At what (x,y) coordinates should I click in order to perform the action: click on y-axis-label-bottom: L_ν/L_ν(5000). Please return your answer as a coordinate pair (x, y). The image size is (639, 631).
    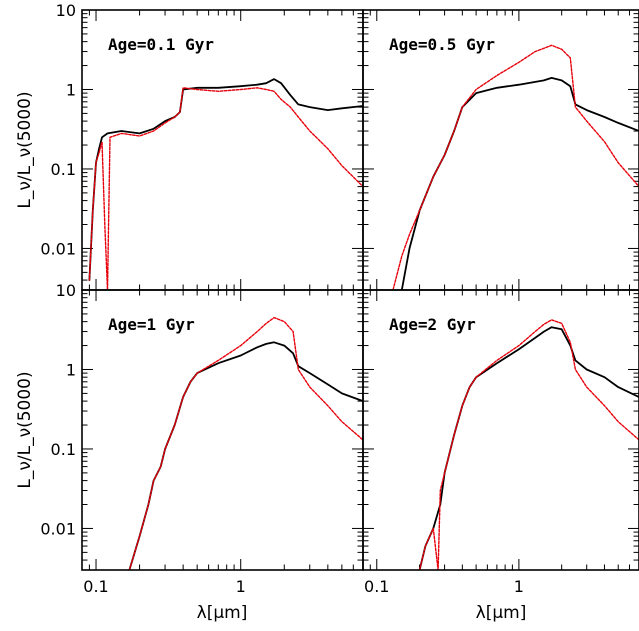
    Looking at the image, I should click on (25, 429).